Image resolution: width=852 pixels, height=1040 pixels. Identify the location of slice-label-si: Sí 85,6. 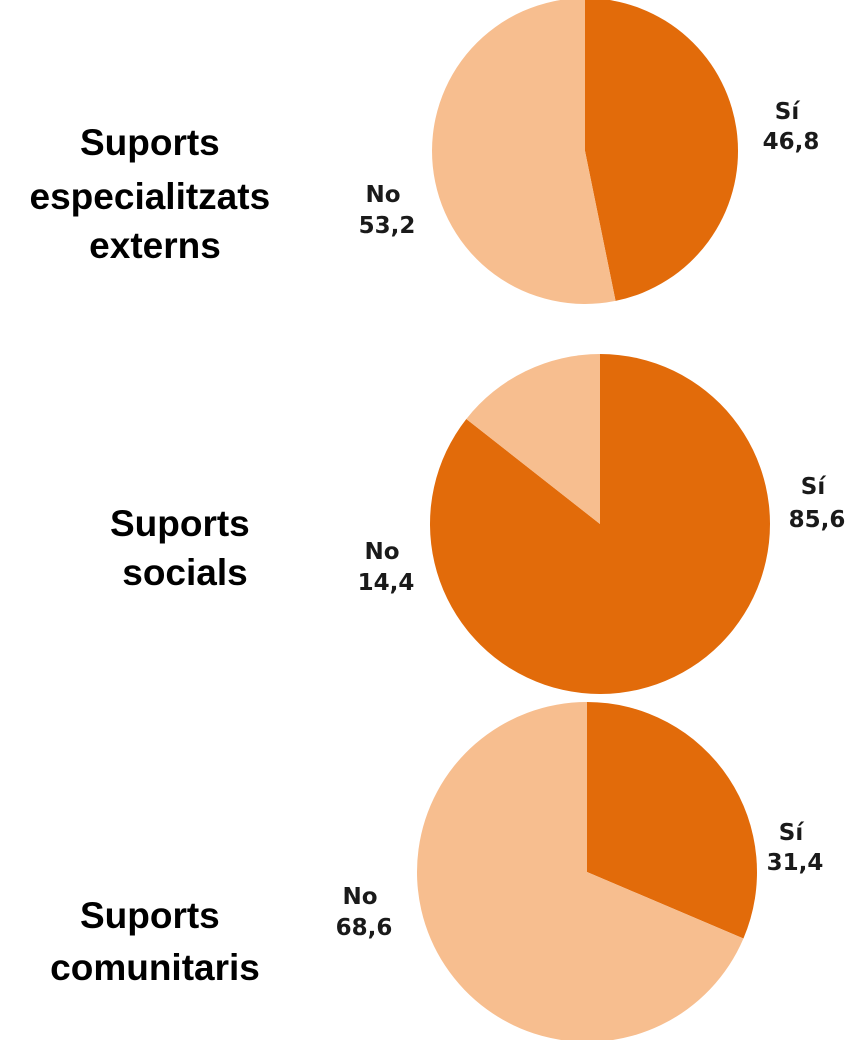
(817, 503).